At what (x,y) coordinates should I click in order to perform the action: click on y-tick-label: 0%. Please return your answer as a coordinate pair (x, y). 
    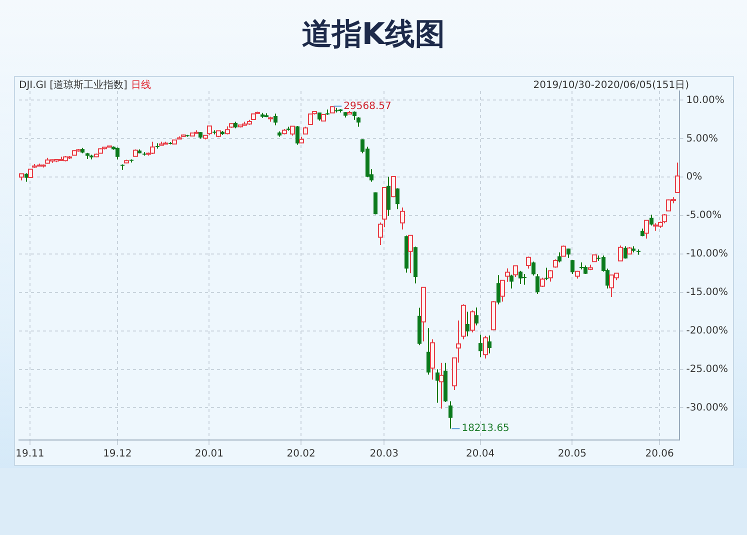
    Looking at the image, I should click on (694, 177).